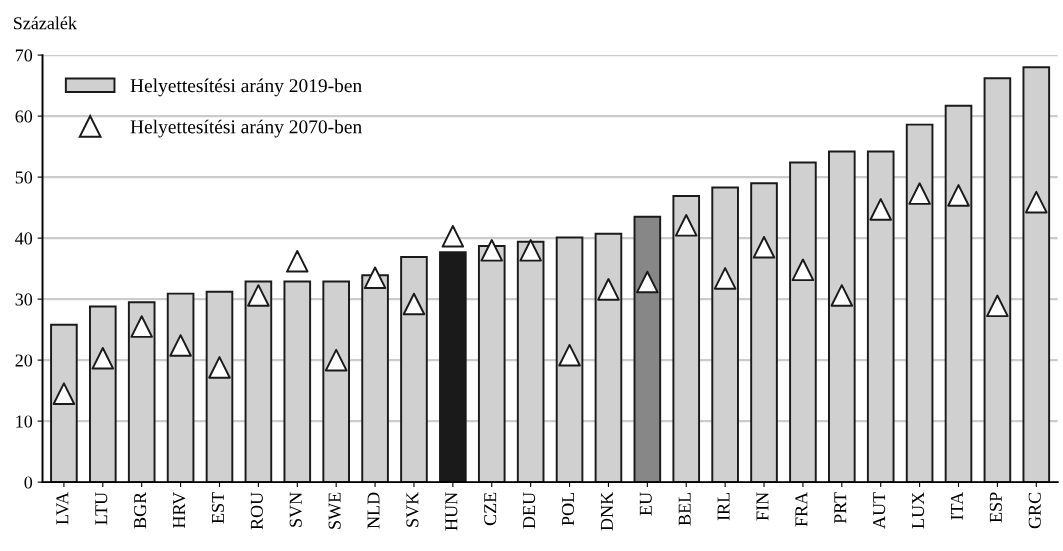  What do you see at coordinates (840, 508) in the screenshot?
I see `x-tick-label: PRT` at bounding box center [840, 508].